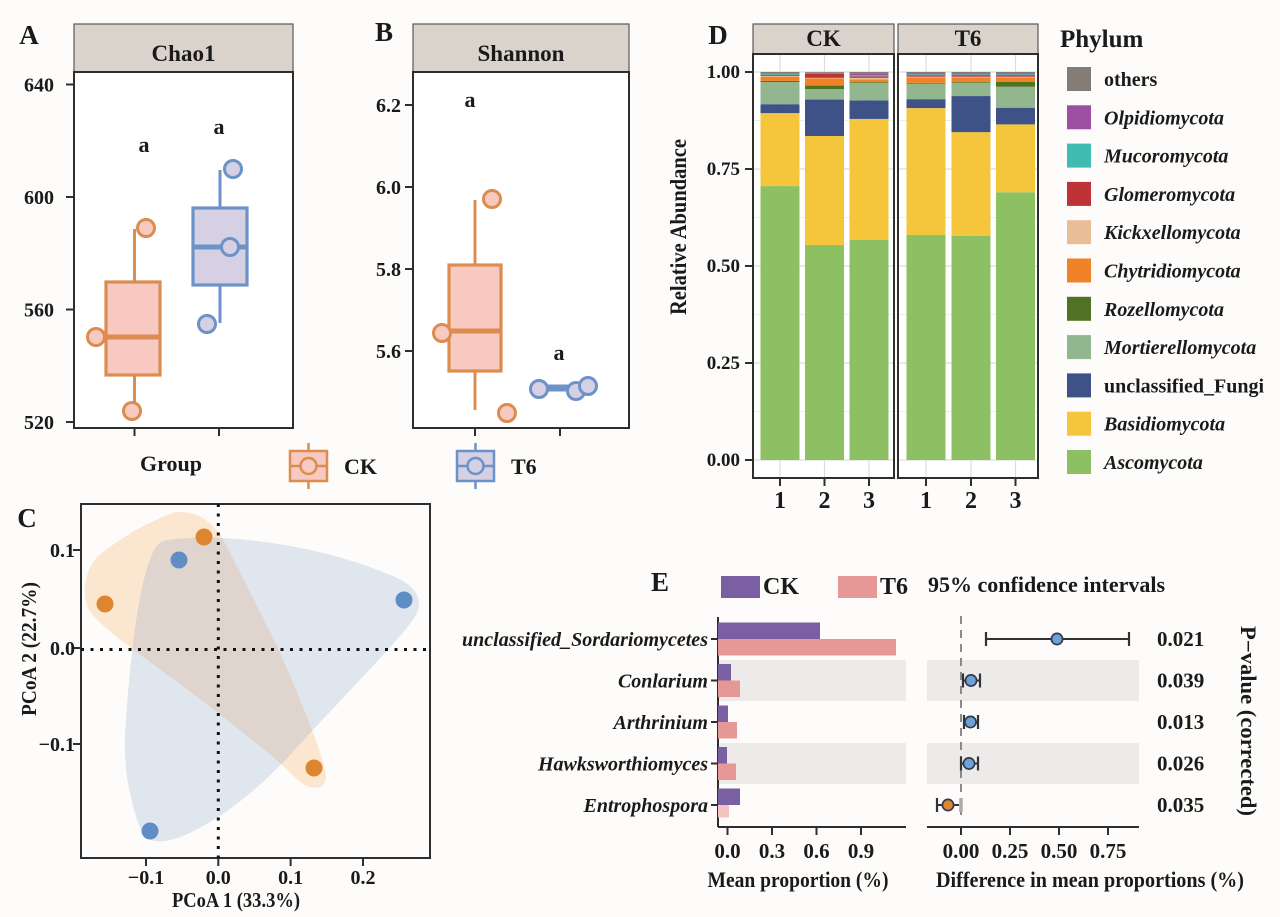 The image size is (1280, 917). What do you see at coordinates (39, 311) in the screenshot?
I see `svg-text: 560` at bounding box center [39, 311].